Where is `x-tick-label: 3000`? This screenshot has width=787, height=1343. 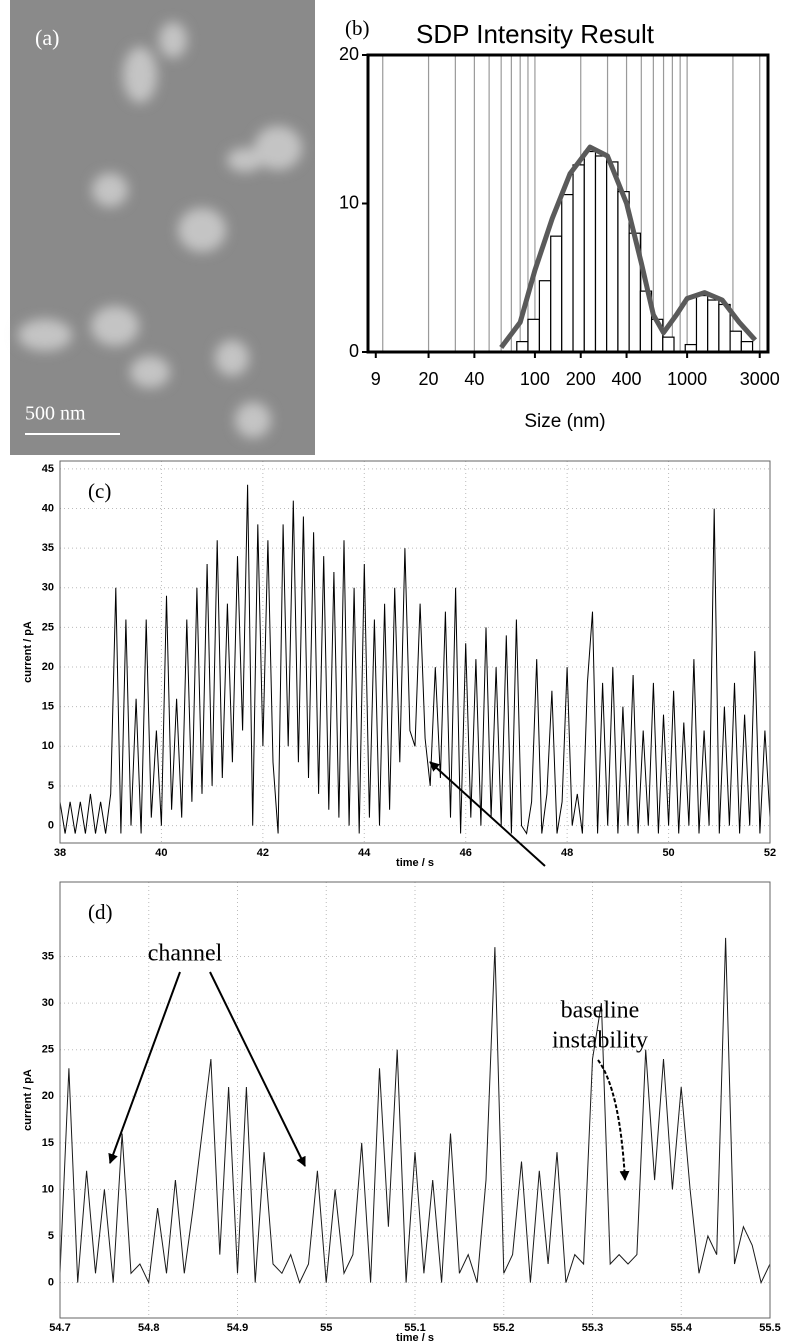 x-tick-label: 3000 is located at coordinates (760, 379).